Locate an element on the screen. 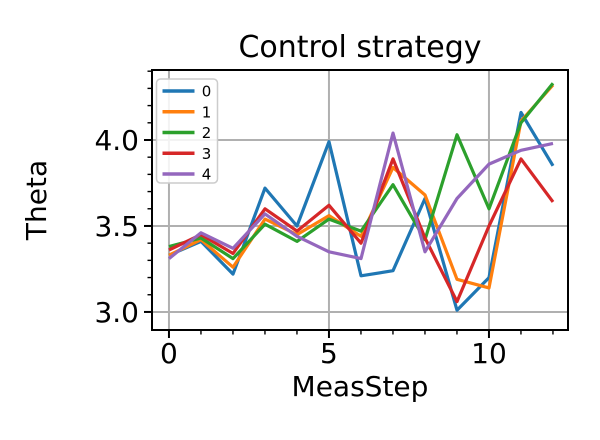 Image resolution: width=600 pixels, height=440 pixels. legend-label-0: 0 is located at coordinates (207, 92).